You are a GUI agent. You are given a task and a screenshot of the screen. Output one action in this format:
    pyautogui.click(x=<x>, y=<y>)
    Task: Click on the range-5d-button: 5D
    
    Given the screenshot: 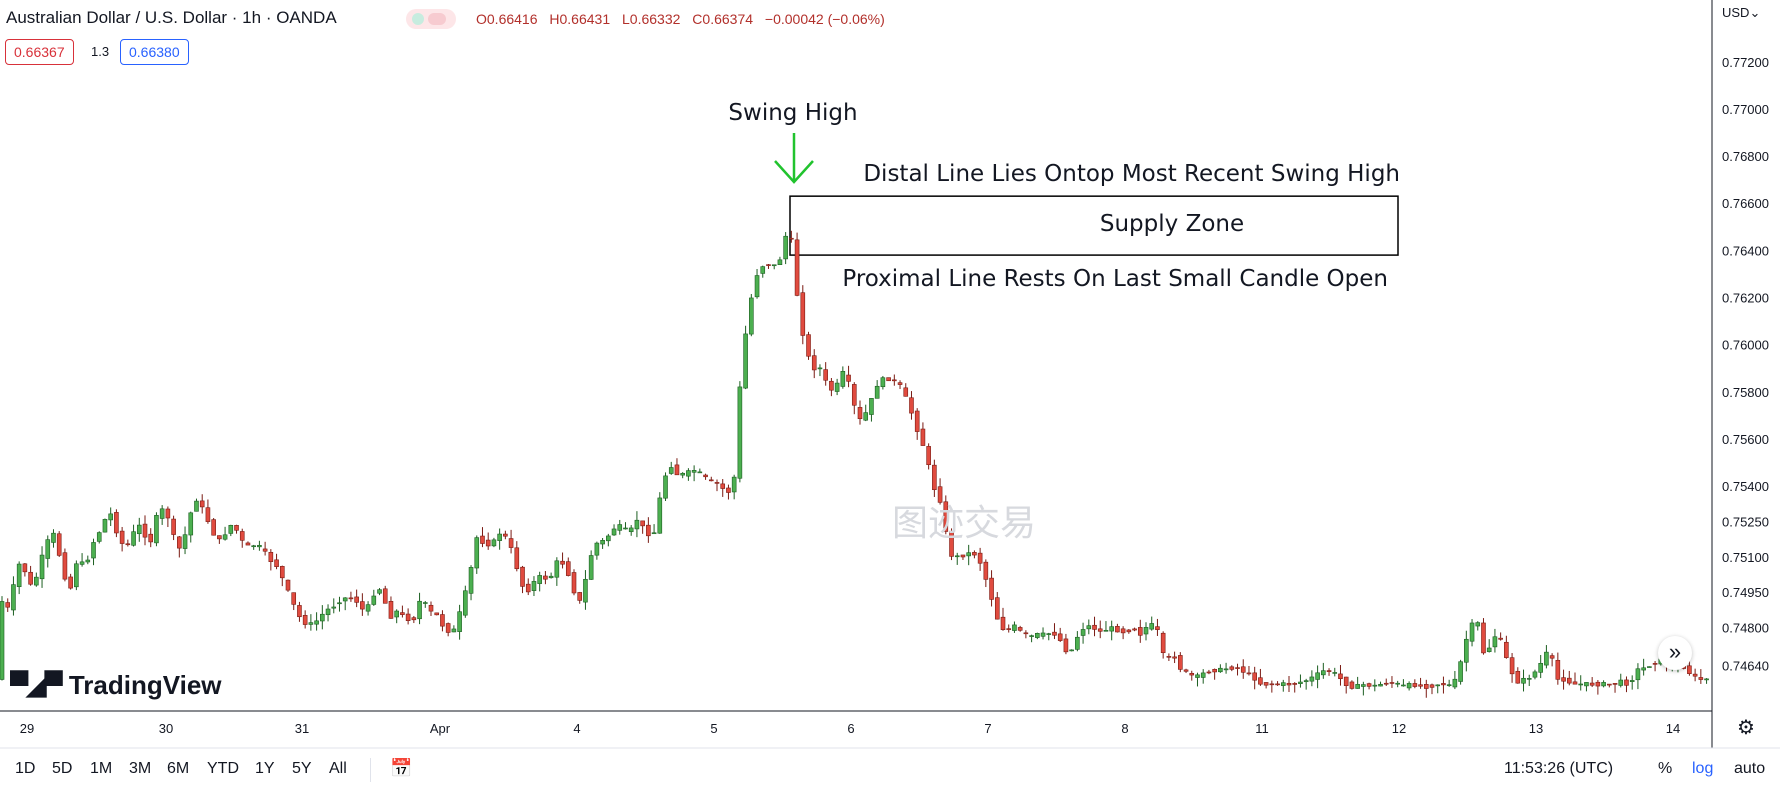 What is the action you would take?
    pyautogui.click(x=62, y=768)
    